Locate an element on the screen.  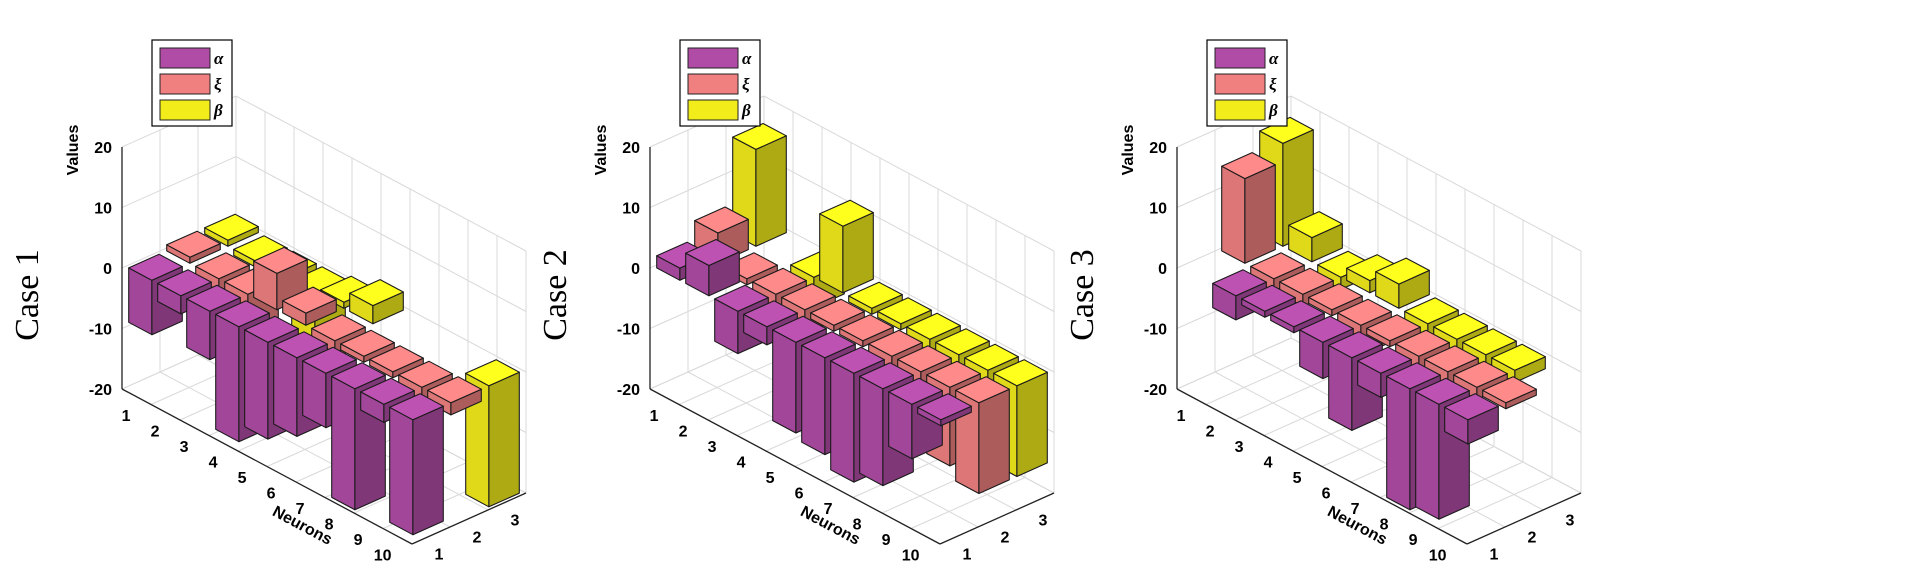
y-tick-labels: 1 2 3 is located at coordinates (477, 538).